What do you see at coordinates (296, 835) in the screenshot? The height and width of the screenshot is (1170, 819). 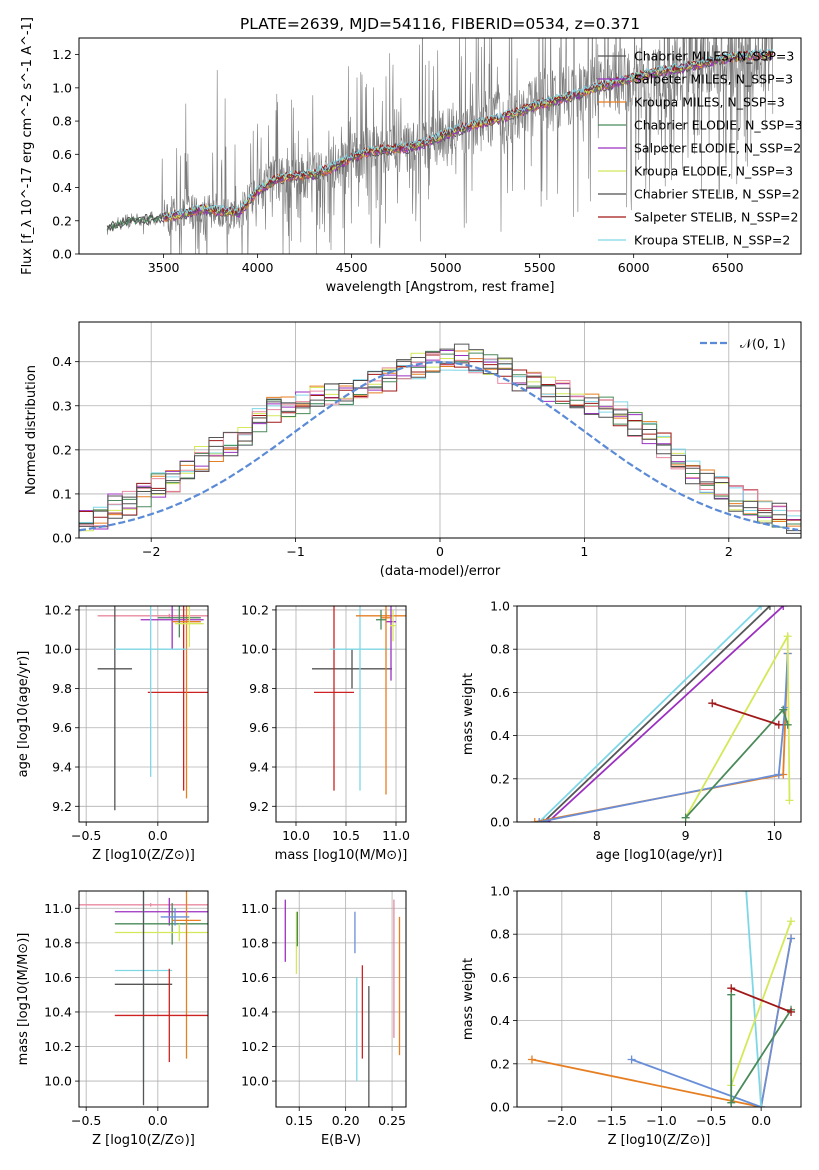 I see `x-tick-label: 10.0` at bounding box center [296, 835].